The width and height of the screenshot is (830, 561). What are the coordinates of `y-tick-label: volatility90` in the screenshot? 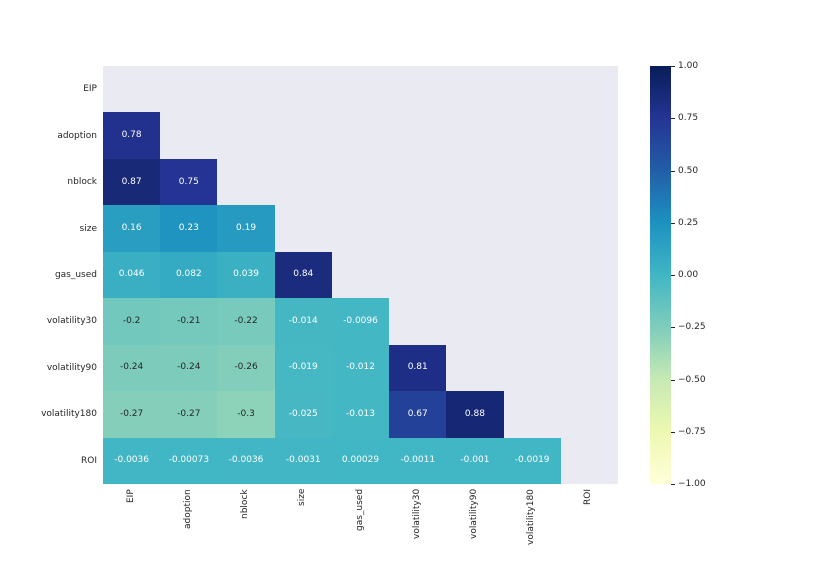 It's located at (71, 367).